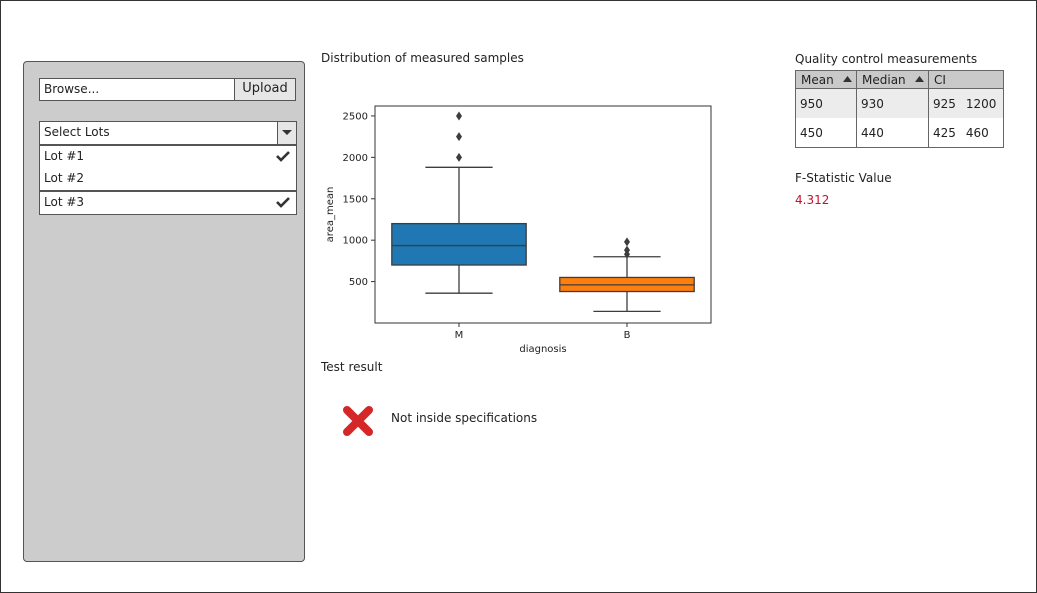  Describe the element at coordinates (352, 367) in the screenshot. I see `test-result-heading: Test result` at that location.